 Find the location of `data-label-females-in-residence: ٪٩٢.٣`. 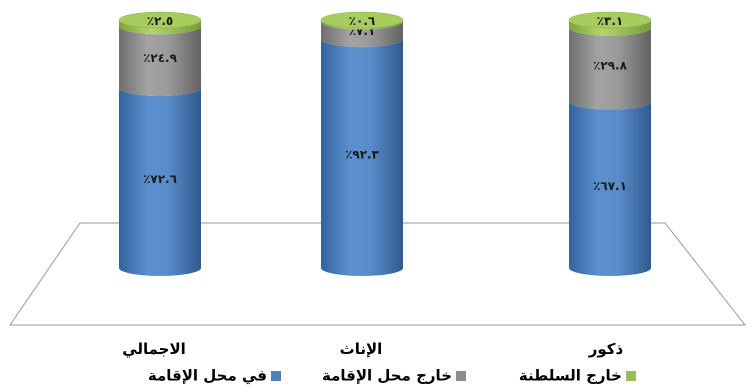

data-label-females-in-residence: ٪٩٢.٣ is located at coordinates (362, 155).